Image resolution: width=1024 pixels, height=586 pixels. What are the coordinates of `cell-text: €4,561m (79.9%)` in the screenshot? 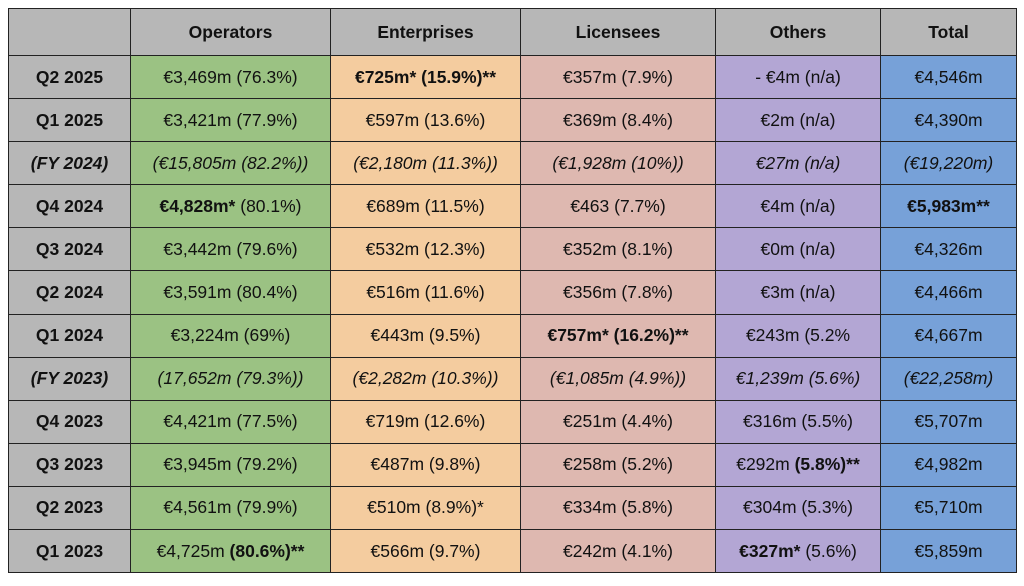 It's located at (230, 507).